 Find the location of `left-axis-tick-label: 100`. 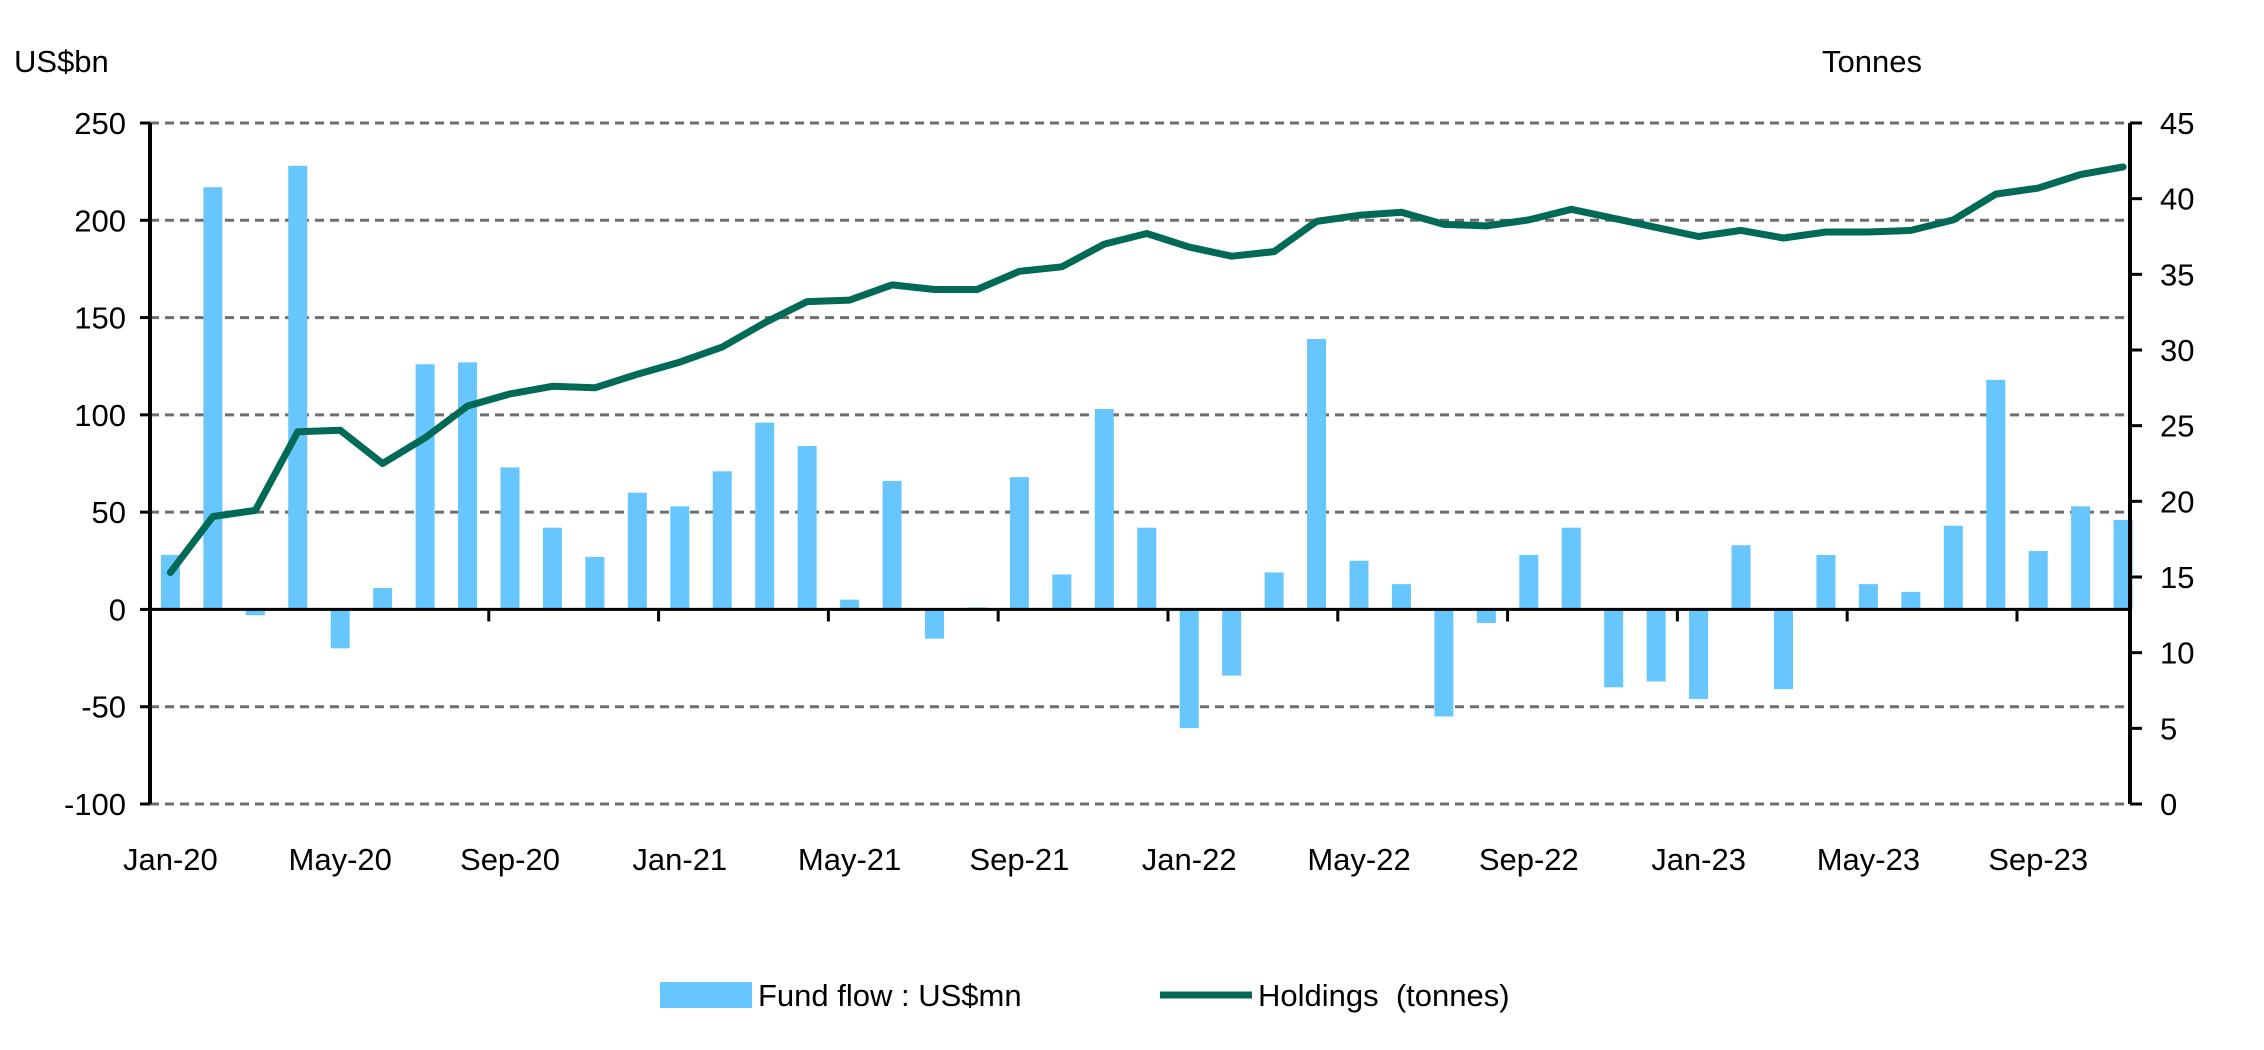

left-axis-tick-label: 100 is located at coordinates (100, 415).